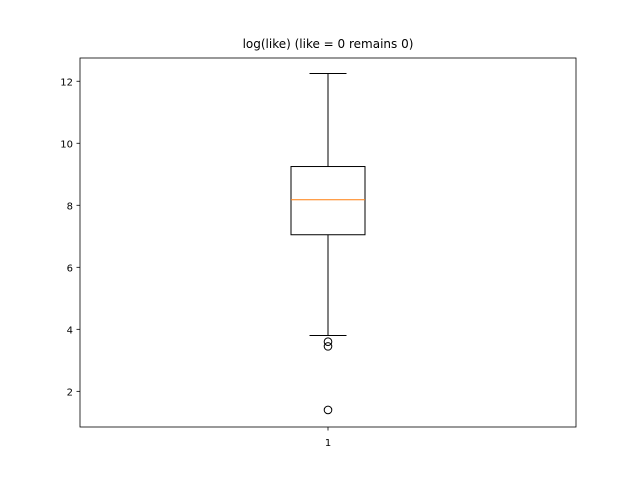 Image resolution: width=640 pixels, height=480 pixels. Describe the element at coordinates (66, 144) in the screenshot. I see `y-tick-label: 10` at that location.